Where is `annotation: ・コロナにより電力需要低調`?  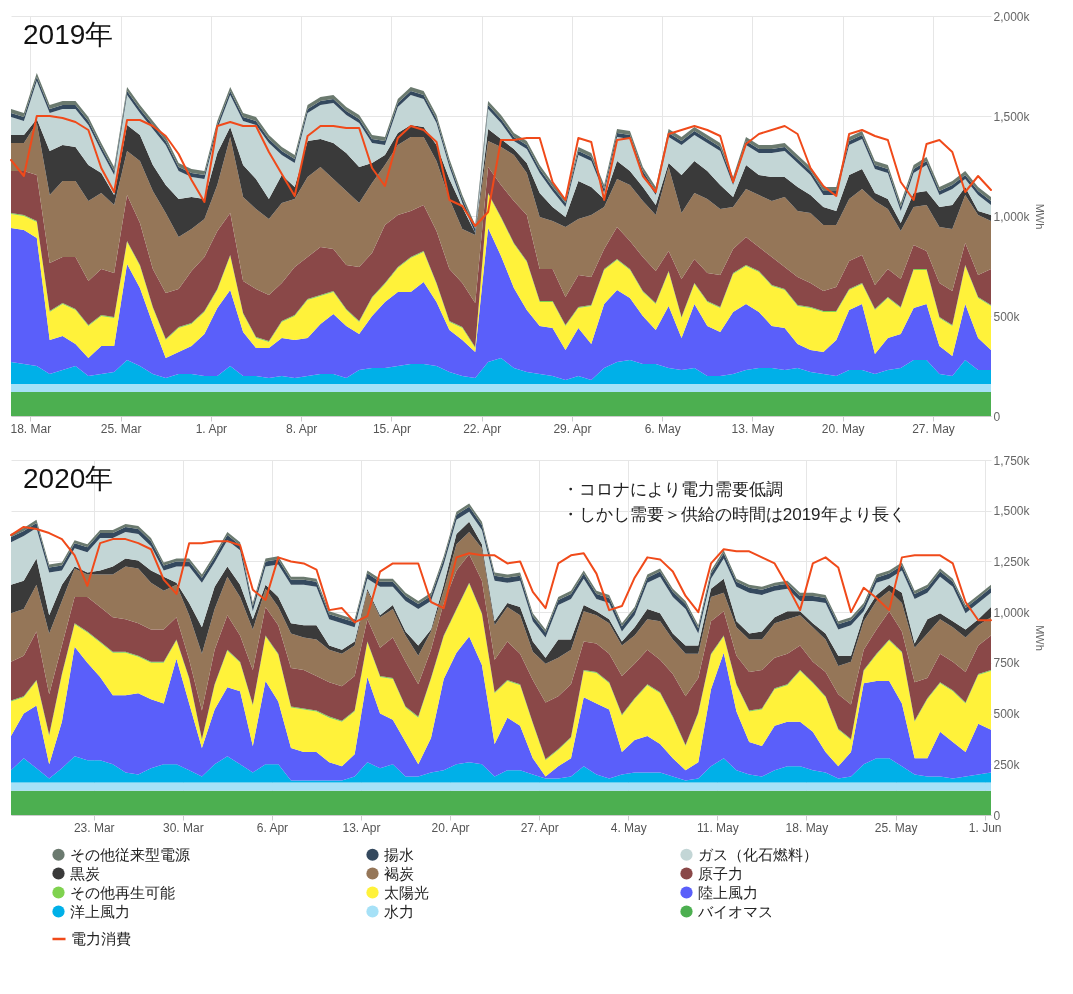 annotation: ・コロナにより電力需要低調 is located at coordinates (672, 489).